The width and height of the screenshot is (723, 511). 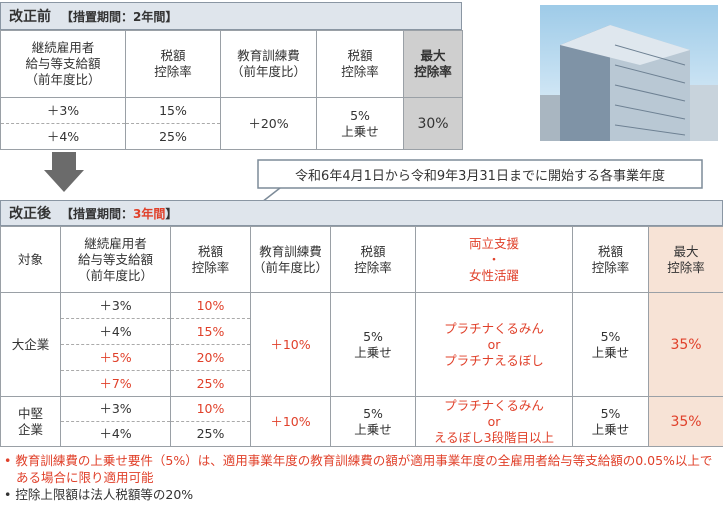 What do you see at coordinates (494, 421) in the screenshot?
I see `cell: プラチナくるみん or えるぼし3段階目以上` at bounding box center [494, 421].